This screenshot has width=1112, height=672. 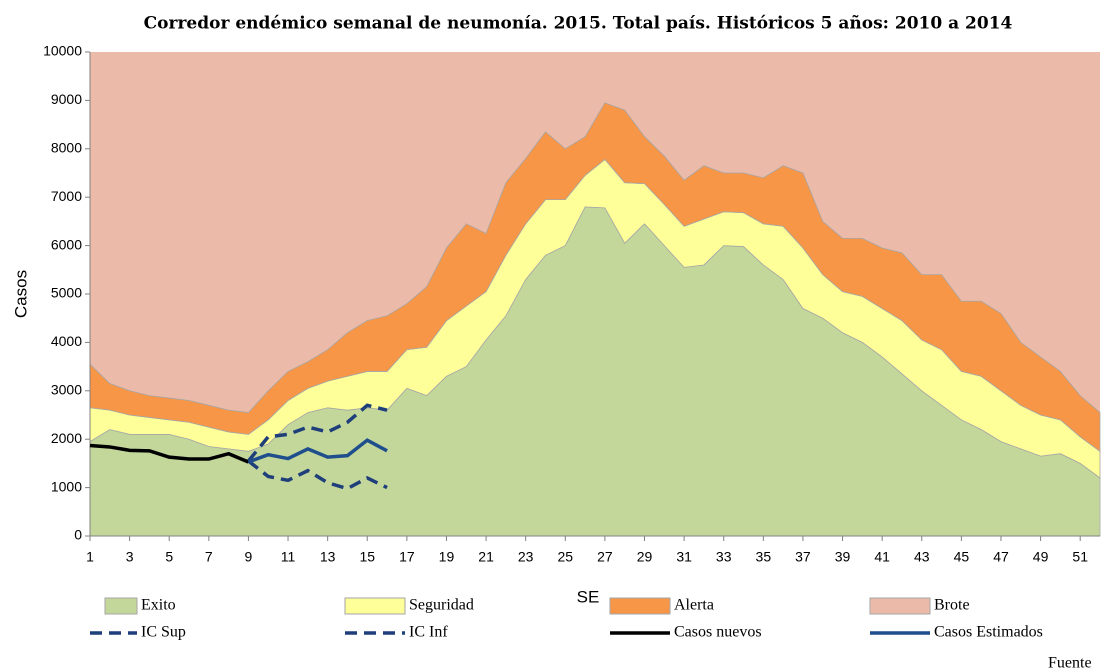 What do you see at coordinates (66, 293) in the screenshot?
I see `y-tick-label: 5000` at bounding box center [66, 293].